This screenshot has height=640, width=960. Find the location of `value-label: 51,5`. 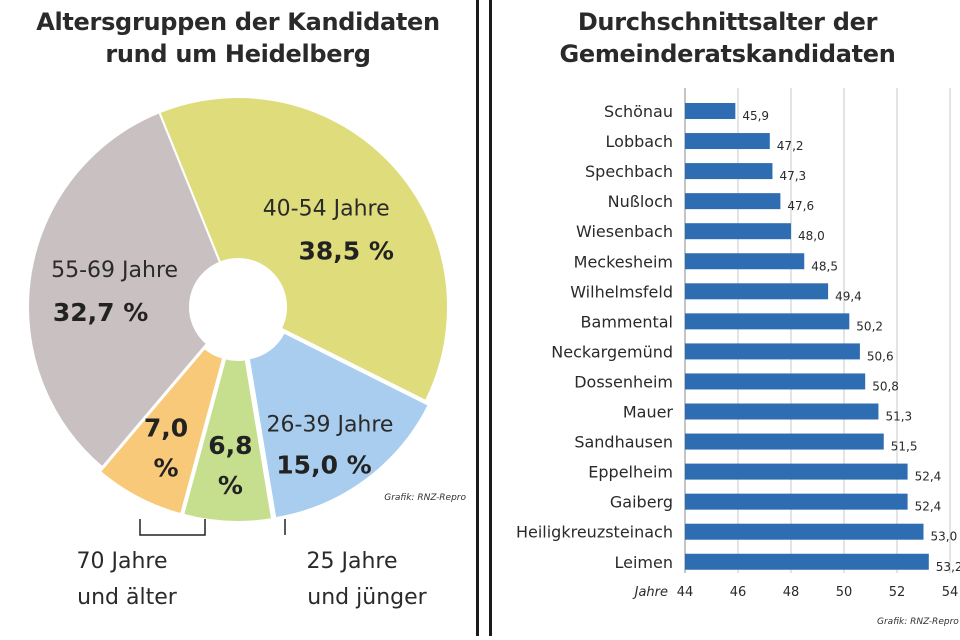

value-label: 51,5 is located at coordinates (904, 447).